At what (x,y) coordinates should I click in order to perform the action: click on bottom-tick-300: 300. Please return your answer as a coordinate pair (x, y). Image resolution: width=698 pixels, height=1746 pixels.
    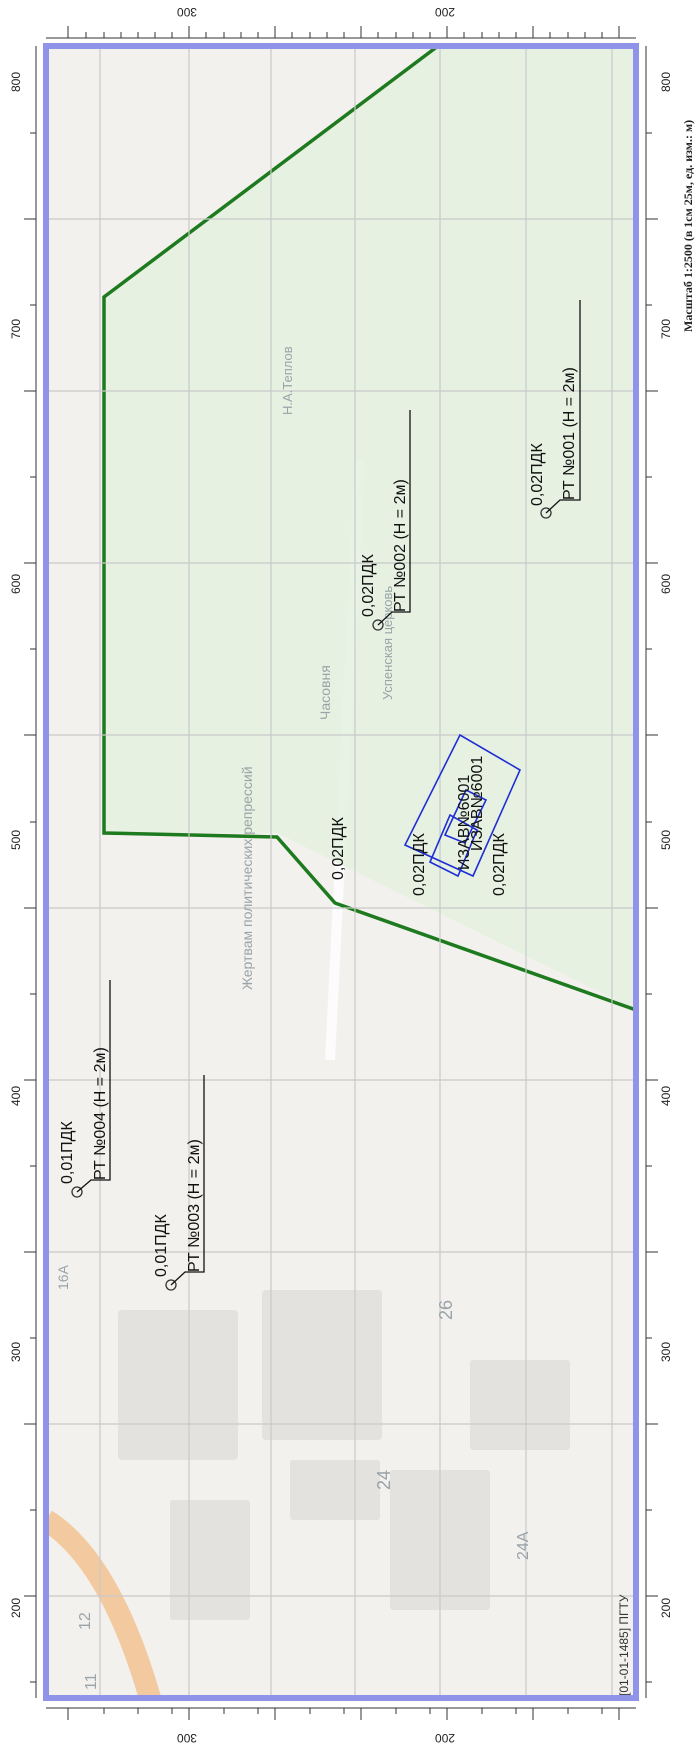
    Looking at the image, I should click on (187, 1738).